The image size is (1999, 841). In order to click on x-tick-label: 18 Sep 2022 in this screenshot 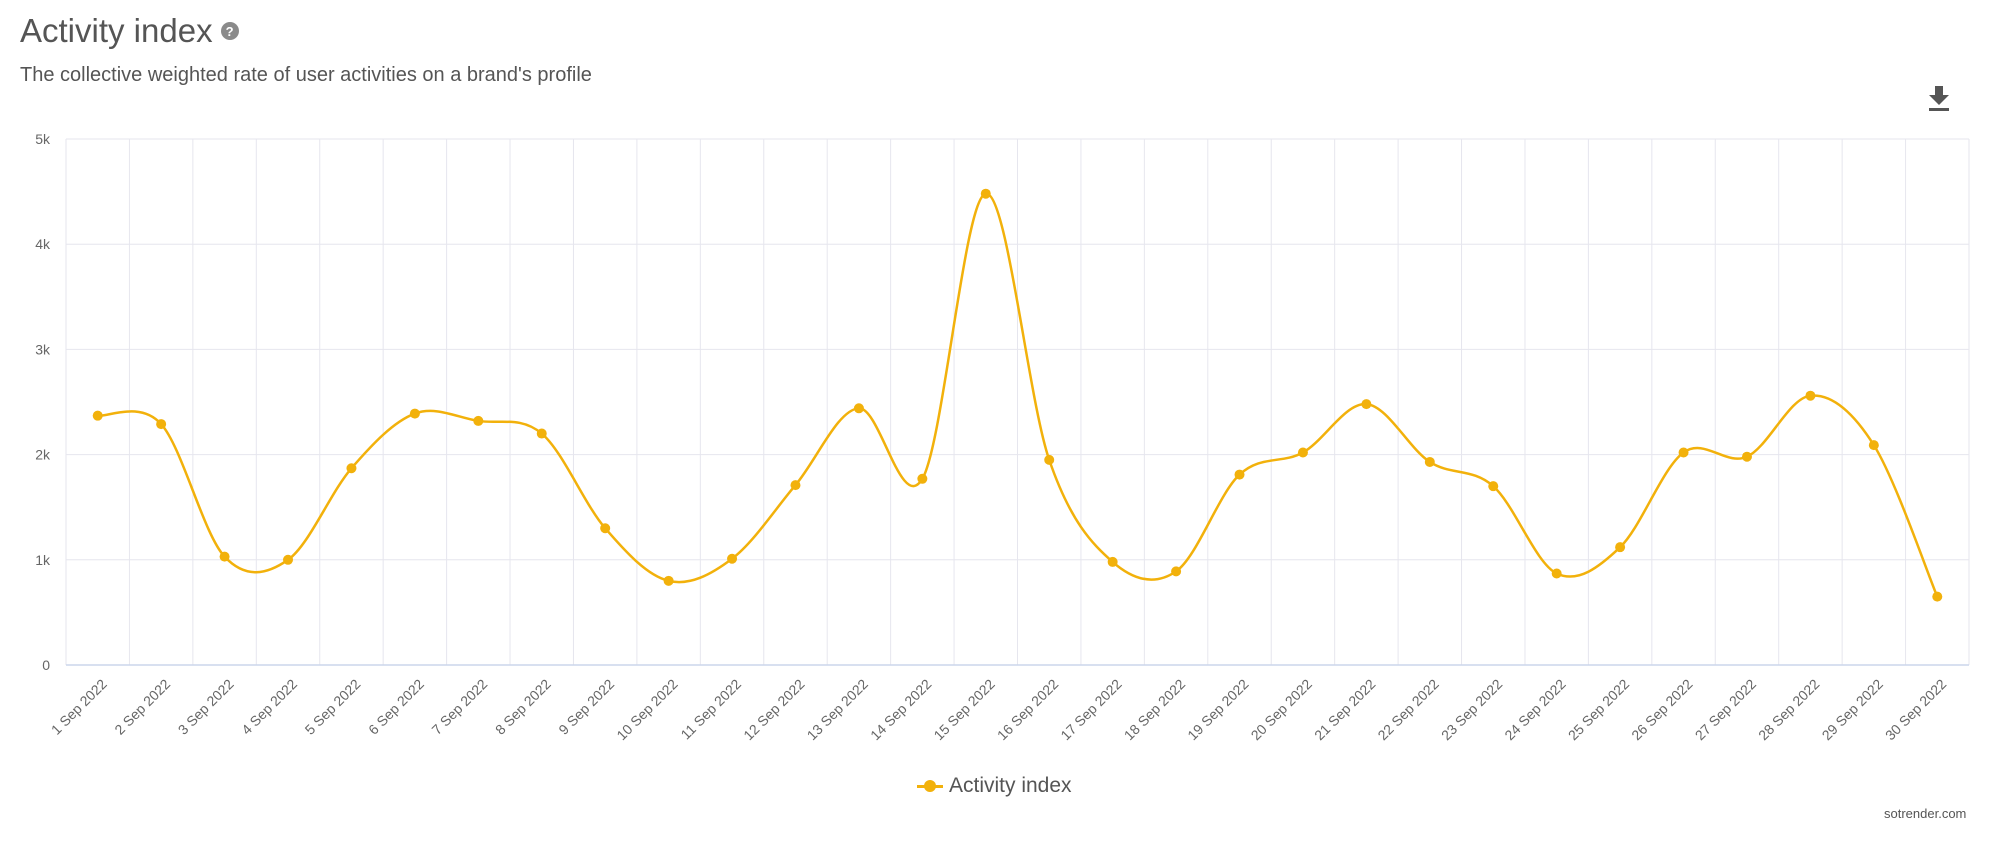, I will do `click(1155, 710)`.